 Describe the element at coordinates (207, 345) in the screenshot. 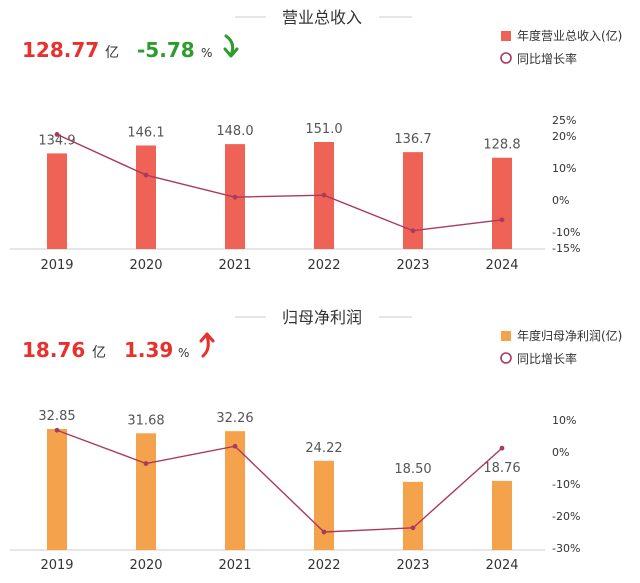

I see `trend-up-arrow-icon` at that location.